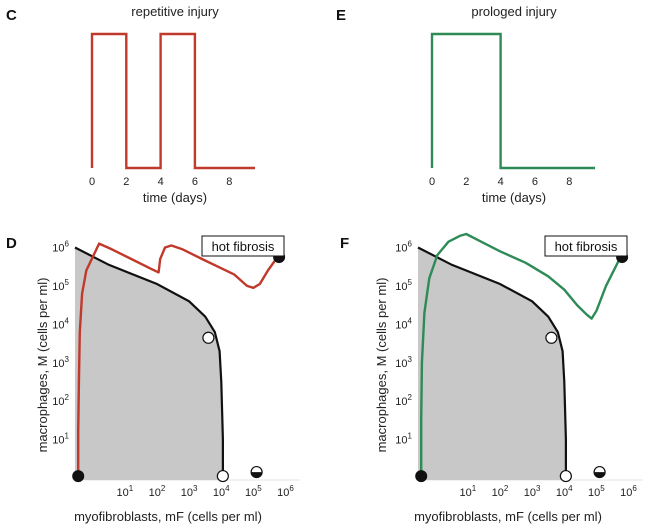 This screenshot has width=666, height=531. I want to click on panel-letter-f: F, so click(344, 243).